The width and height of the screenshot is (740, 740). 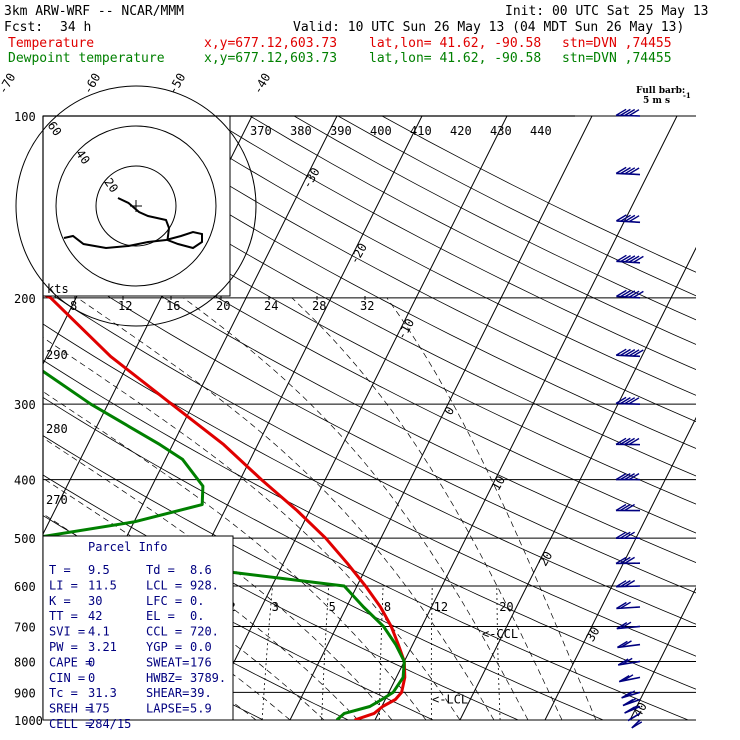 What do you see at coordinates (51, 43) in the screenshot?
I see `temperature-legend: Temperature` at bounding box center [51, 43].